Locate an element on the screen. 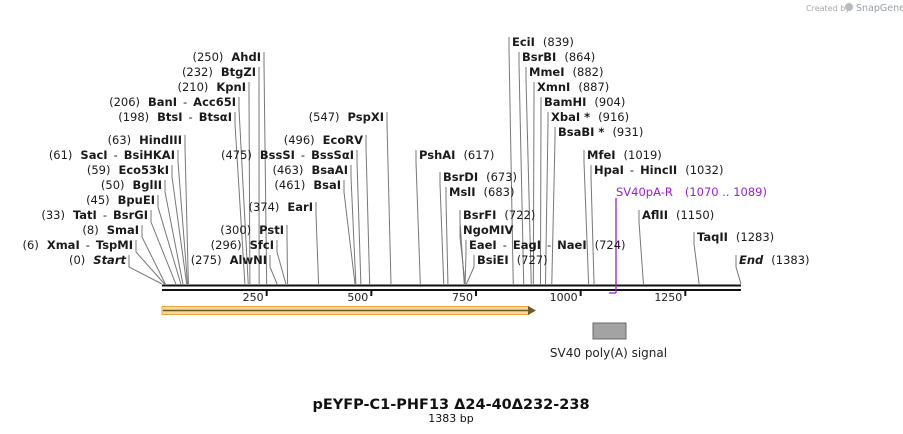  cut-site-label: (232) BtgZI is located at coordinates (219, 72).